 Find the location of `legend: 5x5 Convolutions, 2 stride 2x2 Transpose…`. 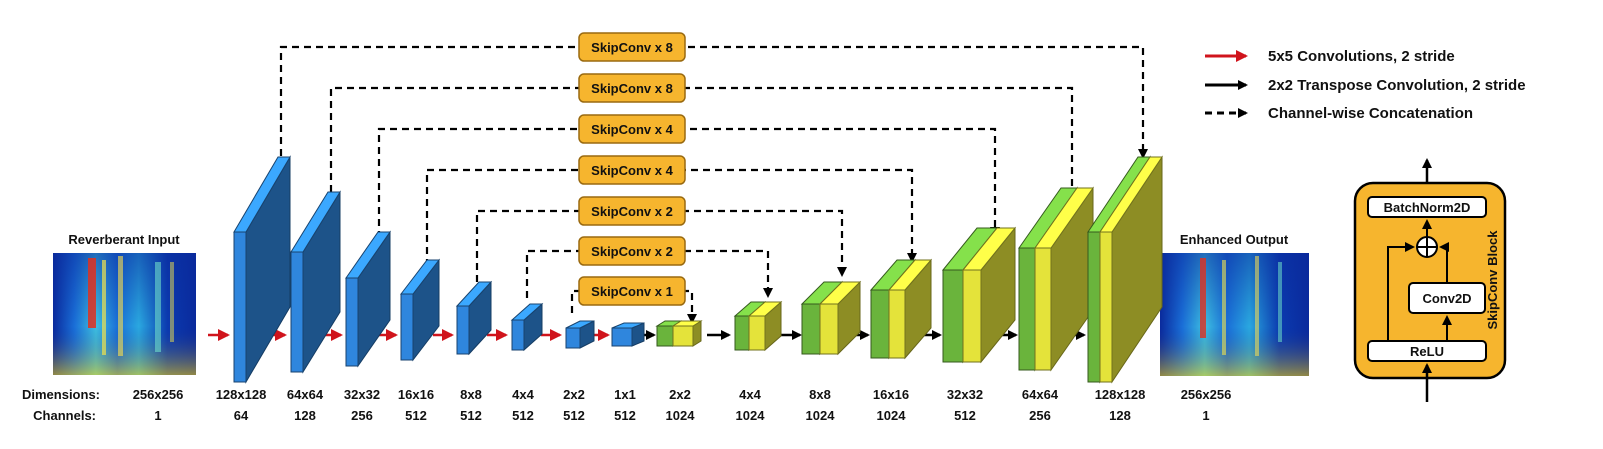

legend: 5x5 Convolutions, 2 stride 2x2 Transpose… is located at coordinates (1365, 85).